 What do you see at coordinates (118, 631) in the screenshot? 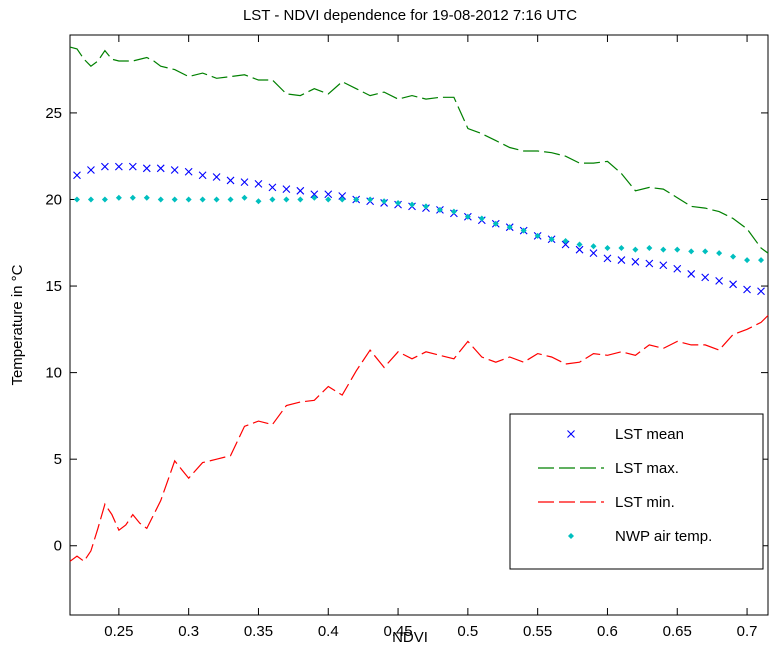
I see `x-tick-label: 0.25` at bounding box center [118, 631].